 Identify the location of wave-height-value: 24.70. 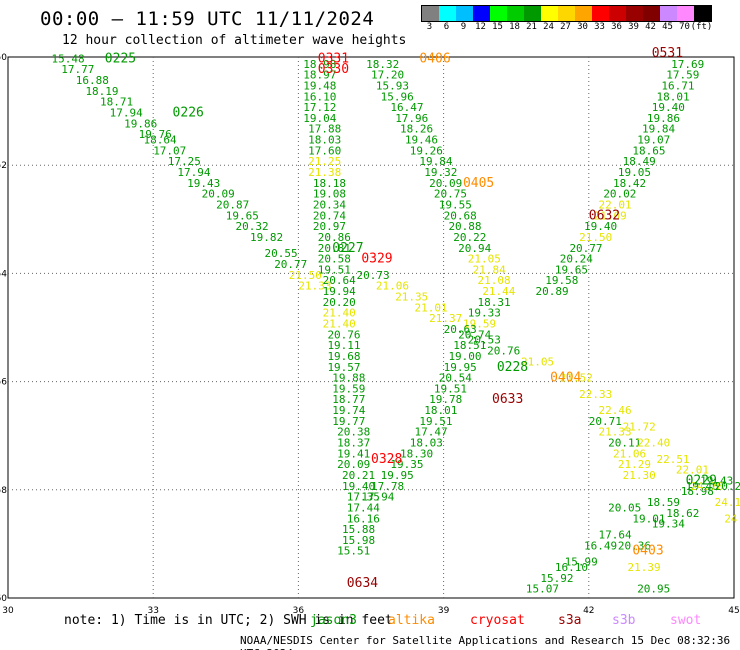
(706, 486).